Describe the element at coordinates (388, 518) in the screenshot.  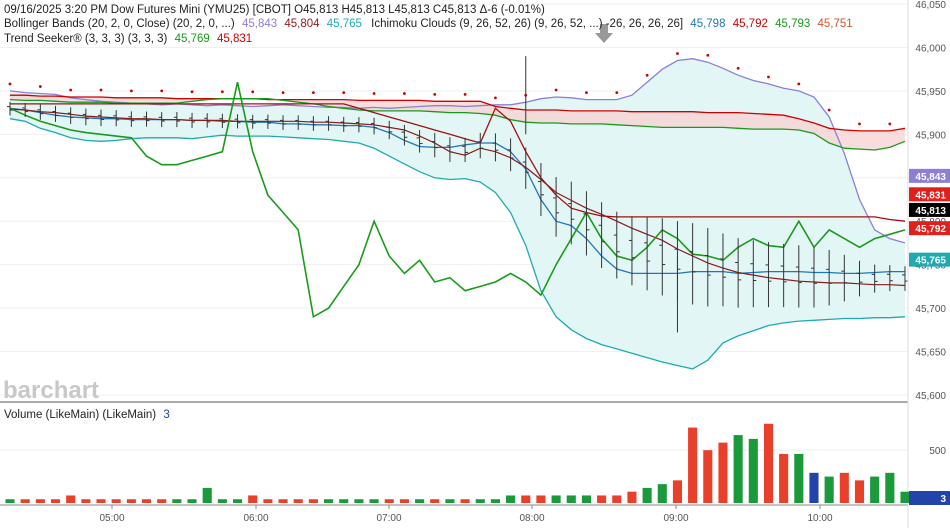
I see `time-tick-label: 07:00` at that location.